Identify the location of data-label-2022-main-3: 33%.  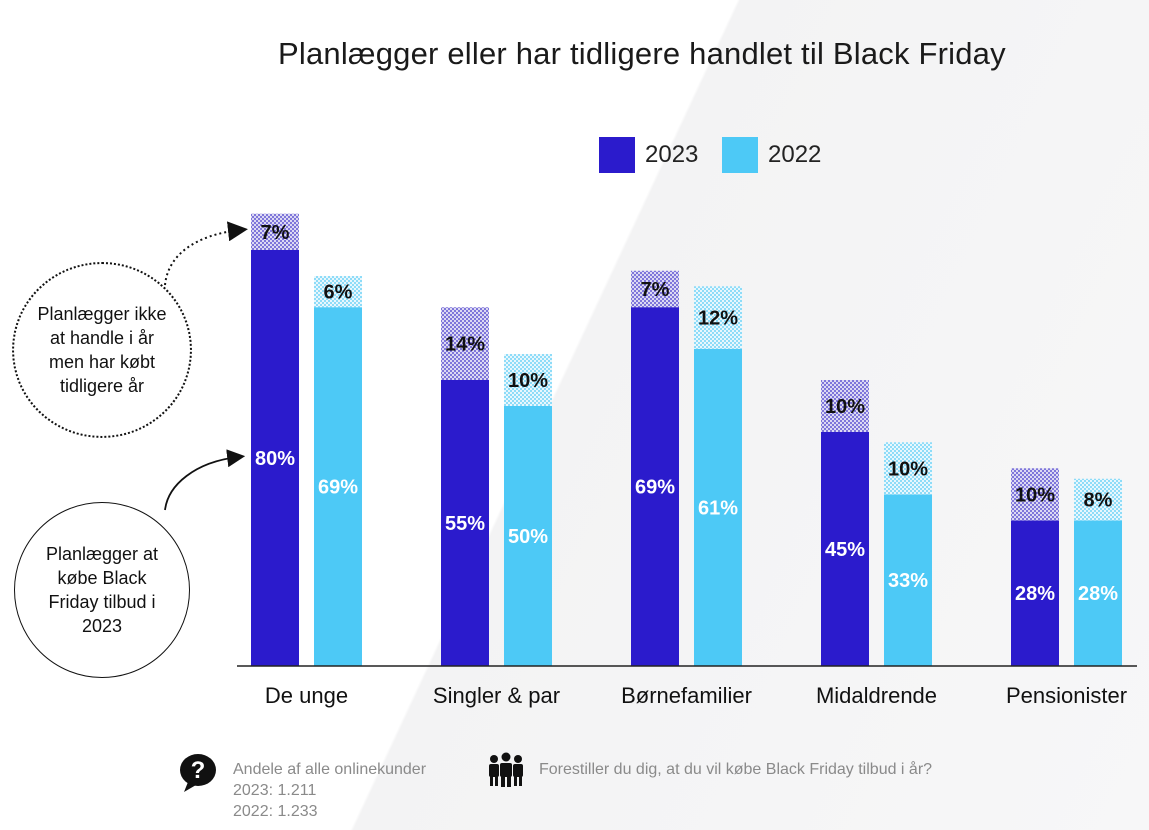
(908, 581).